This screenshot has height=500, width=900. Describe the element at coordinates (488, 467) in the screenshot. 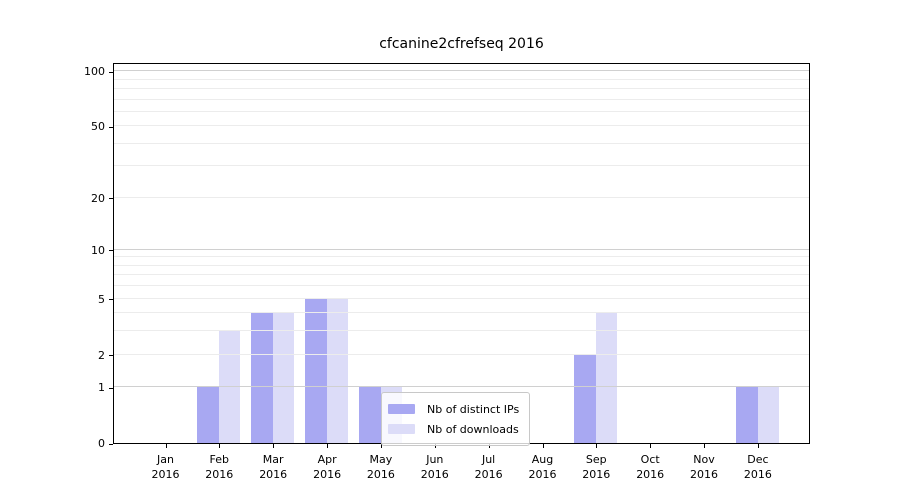

I see `x-tick-label-7: Jul 2016` at that location.